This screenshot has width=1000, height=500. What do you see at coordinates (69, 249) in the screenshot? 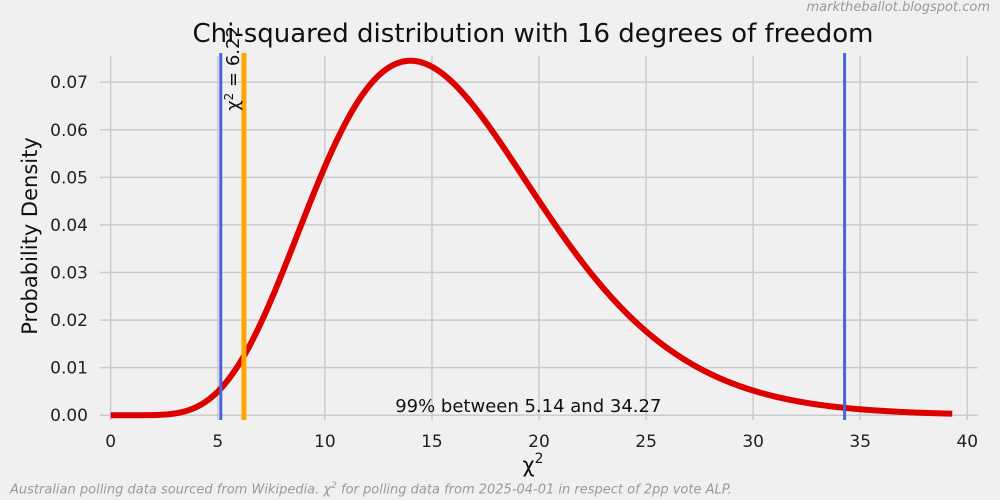
I see `y-tick-labels: 0.00 0.01 0.02 0.03 0.04 0.05 0.06 0.07` at bounding box center [69, 249].